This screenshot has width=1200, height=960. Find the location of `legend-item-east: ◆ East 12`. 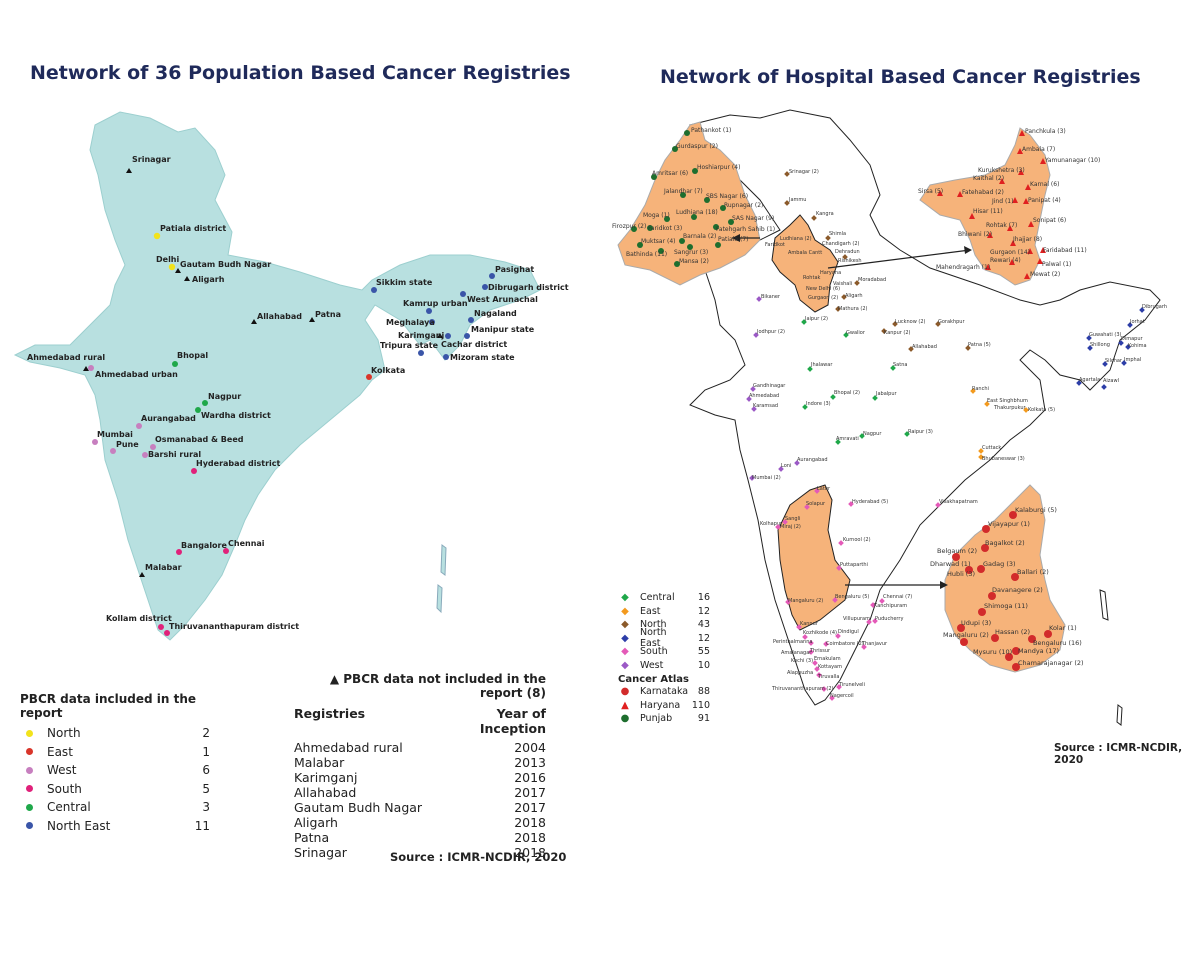

legend-item-east: ◆ East 12 is located at coordinates (665, 611).